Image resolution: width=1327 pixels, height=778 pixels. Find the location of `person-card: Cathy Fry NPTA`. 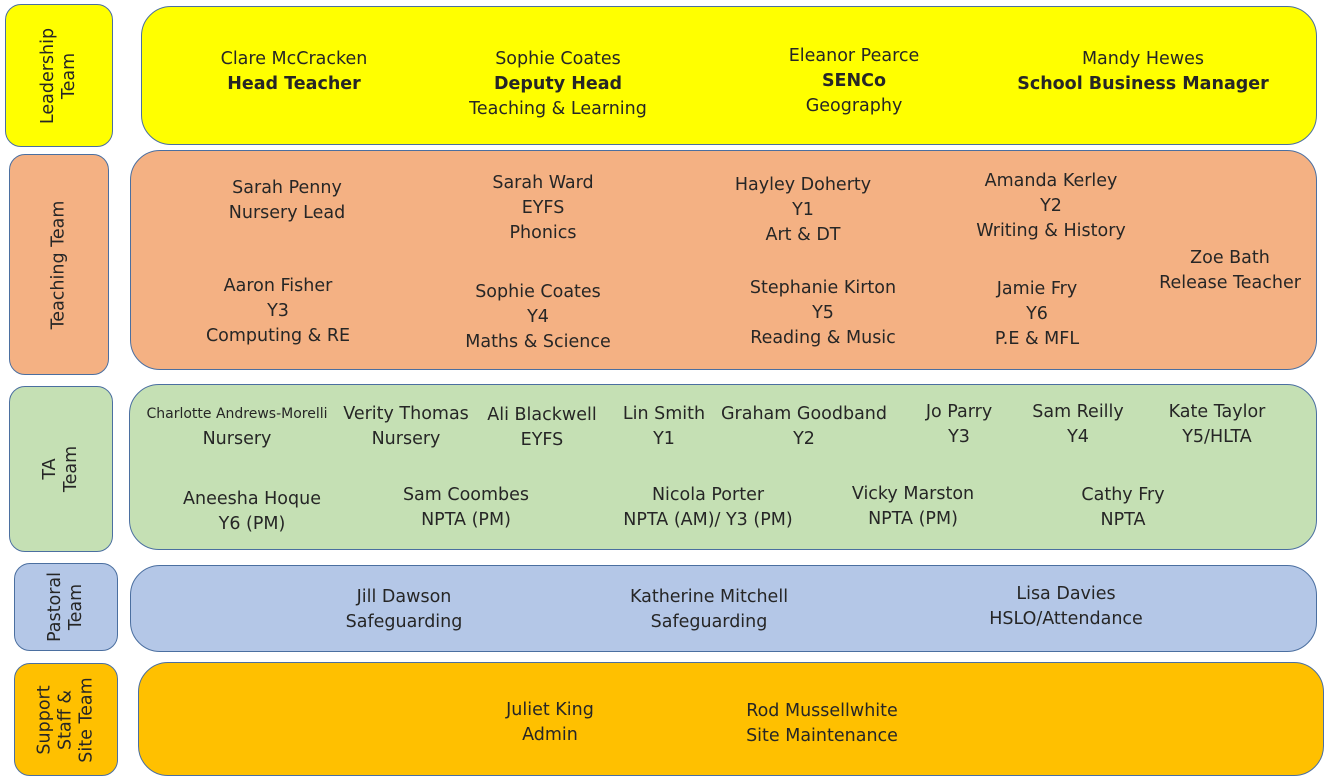

person-card: Cathy Fry NPTA is located at coordinates (1122, 508).